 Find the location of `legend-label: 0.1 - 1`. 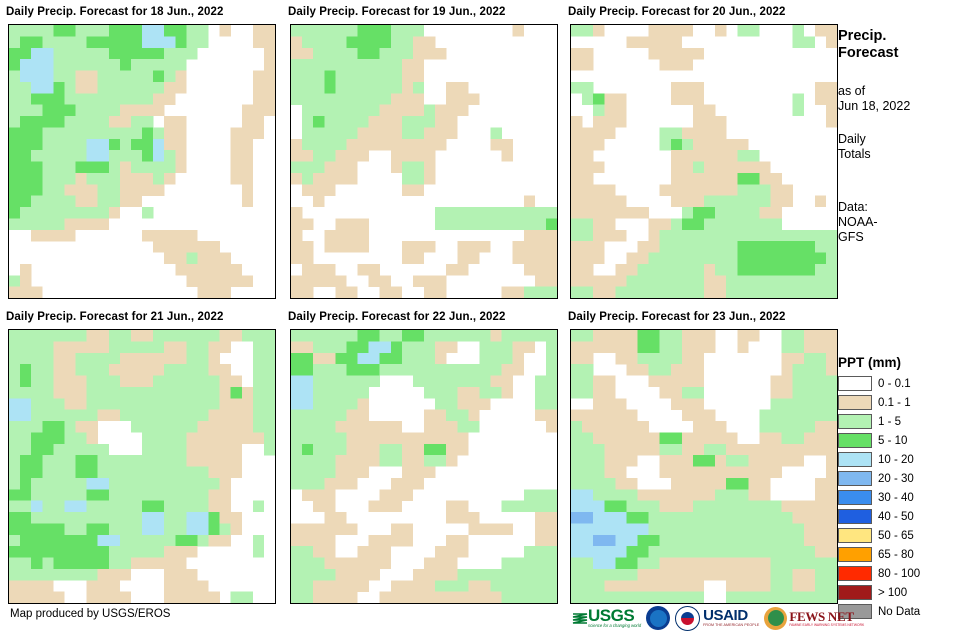

legend-label: 0.1 - 1 is located at coordinates (894, 402).